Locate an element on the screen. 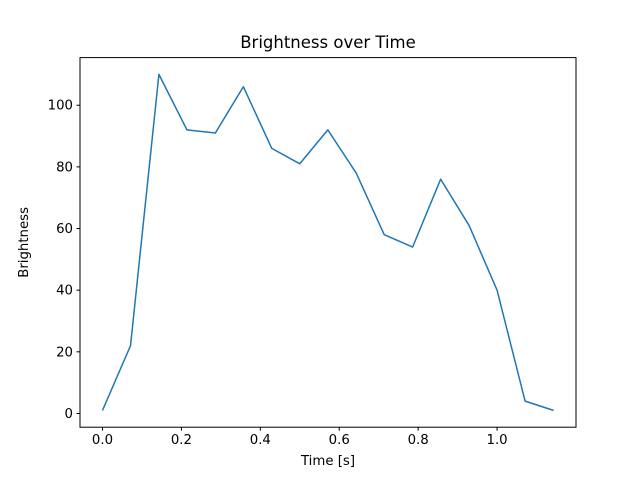 The width and height of the screenshot is (640, 480). x-tick-label: 0.2 is located at coordinates (181, 440).